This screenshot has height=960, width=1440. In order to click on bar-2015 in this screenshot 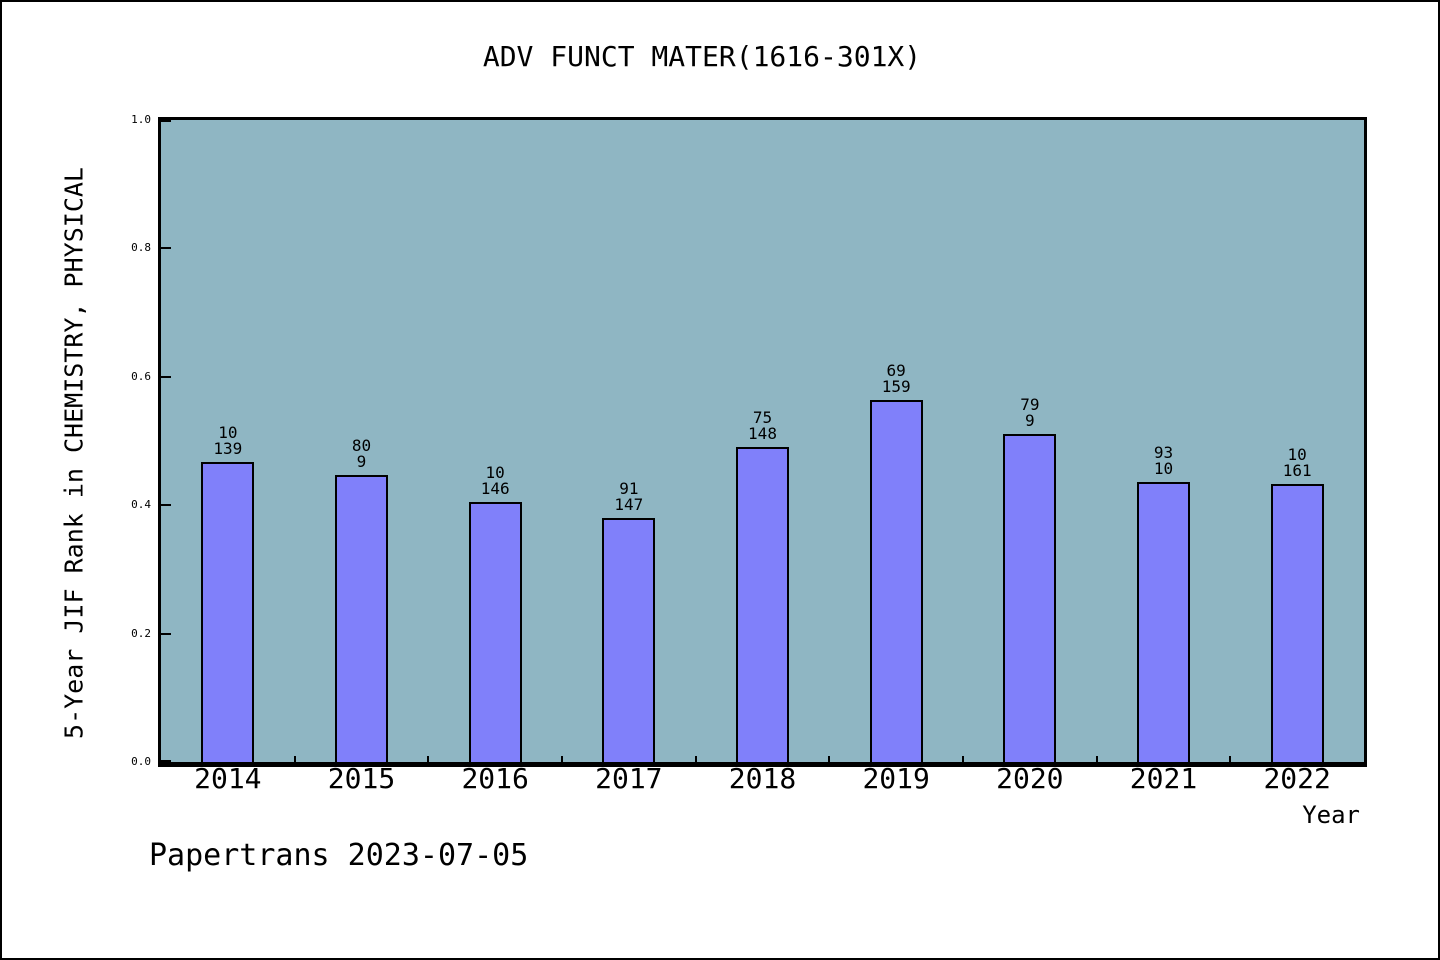, I will do `click(361, 618)`.